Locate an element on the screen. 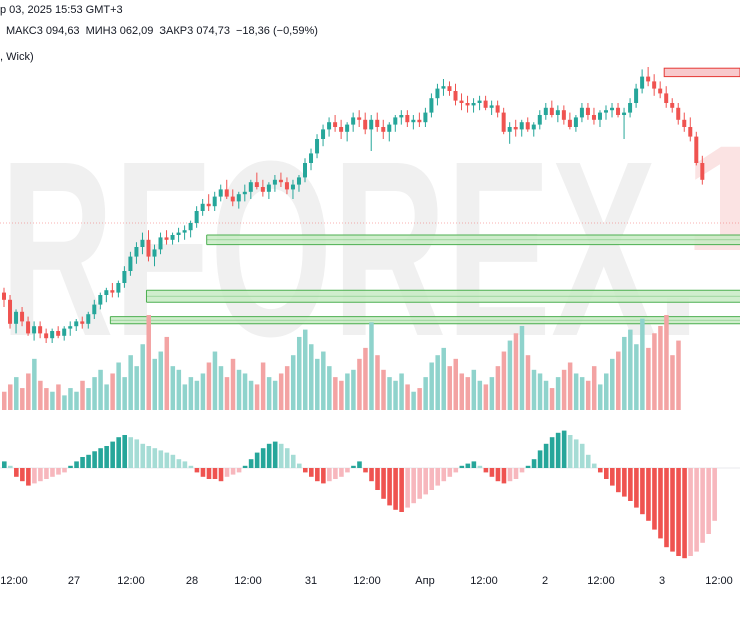  price-change: −18,36 (−0,59%) is located at coordinates (276, 31).